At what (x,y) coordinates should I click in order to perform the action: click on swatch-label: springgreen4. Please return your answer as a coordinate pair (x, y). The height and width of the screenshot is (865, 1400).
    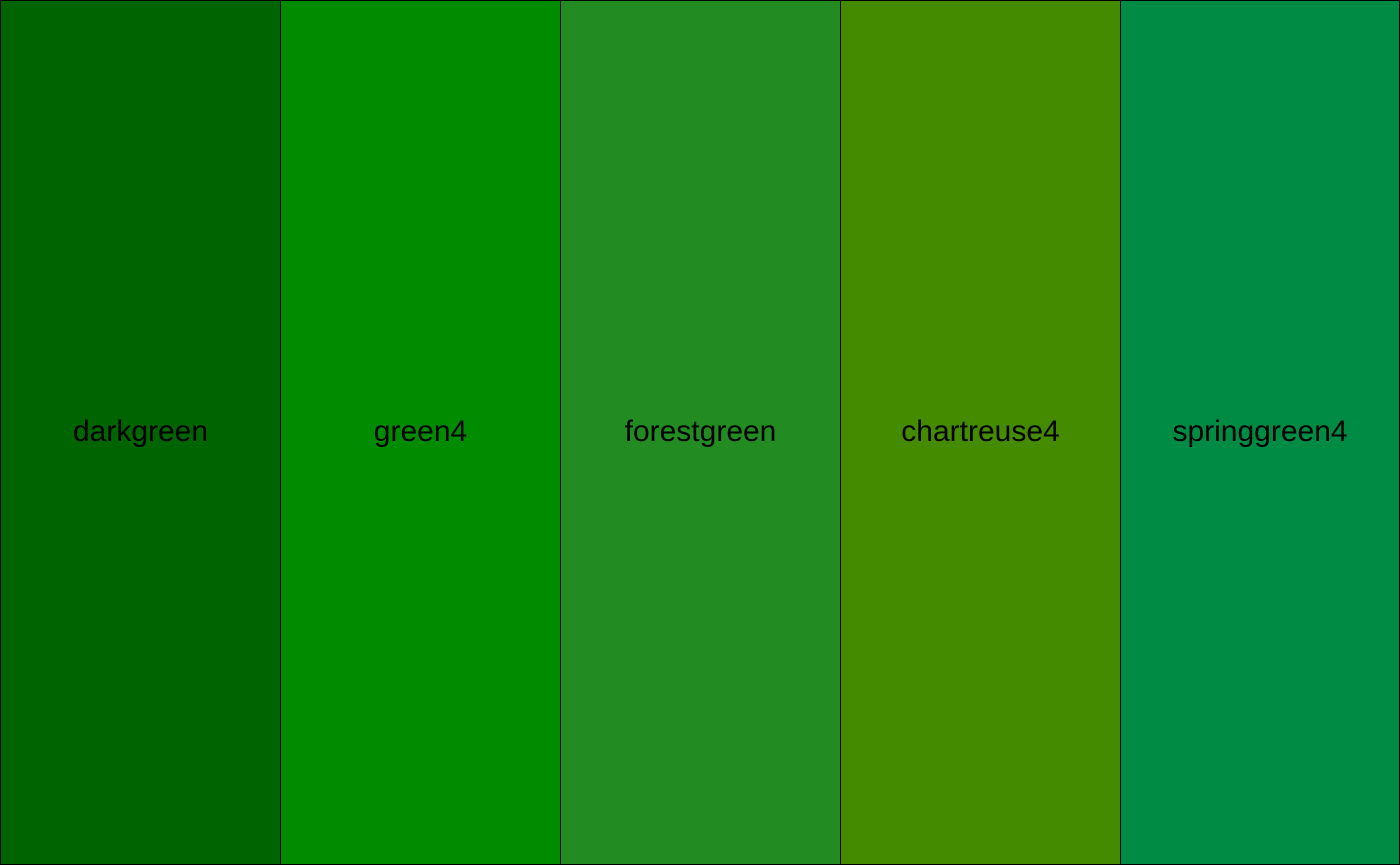
    Looking at the image, I should click on (1260, 431).